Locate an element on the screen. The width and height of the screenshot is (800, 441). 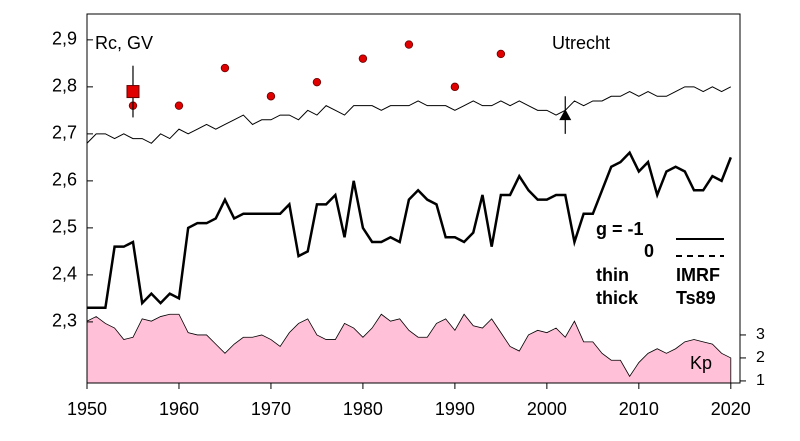
y-tick-label: 2,7 is located at coordinates (64, 133).